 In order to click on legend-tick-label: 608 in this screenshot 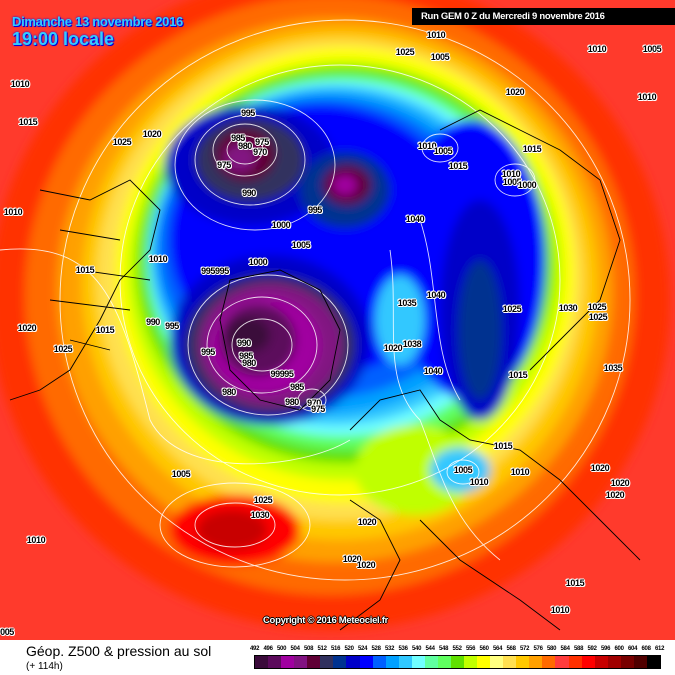, I will do `click(646, 649)`.